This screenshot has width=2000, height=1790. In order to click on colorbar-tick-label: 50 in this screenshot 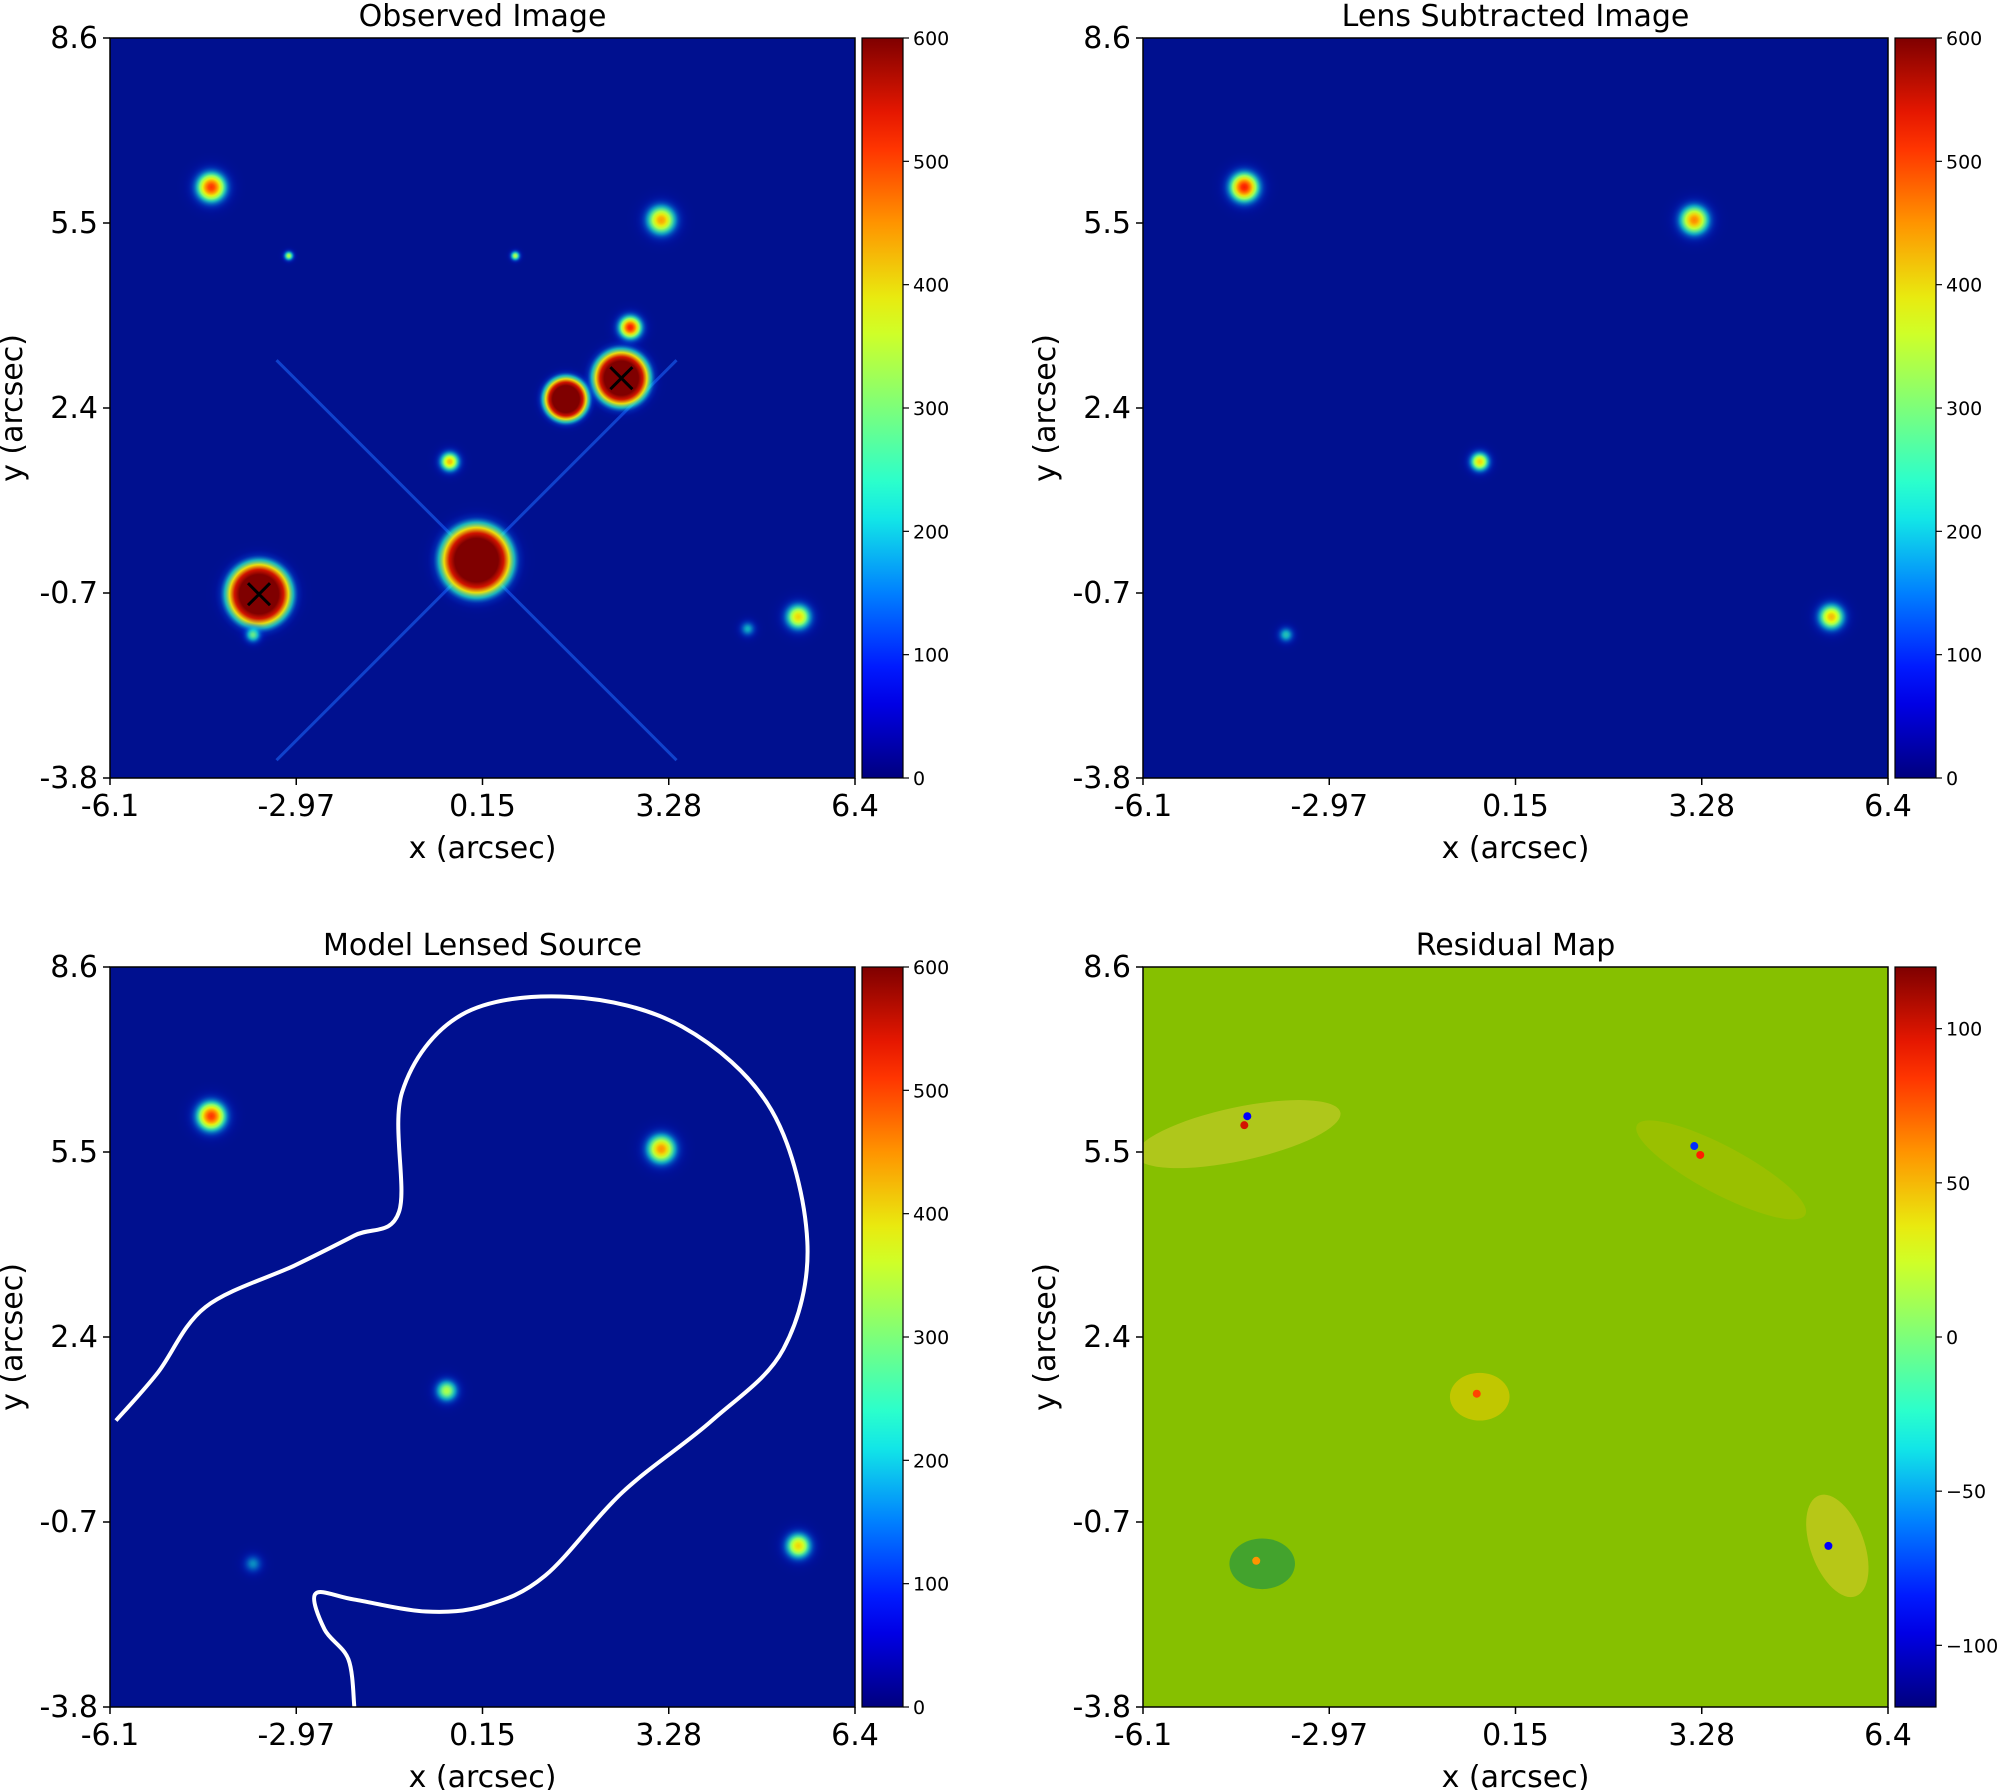, I will do `click(1958, 1184)`.